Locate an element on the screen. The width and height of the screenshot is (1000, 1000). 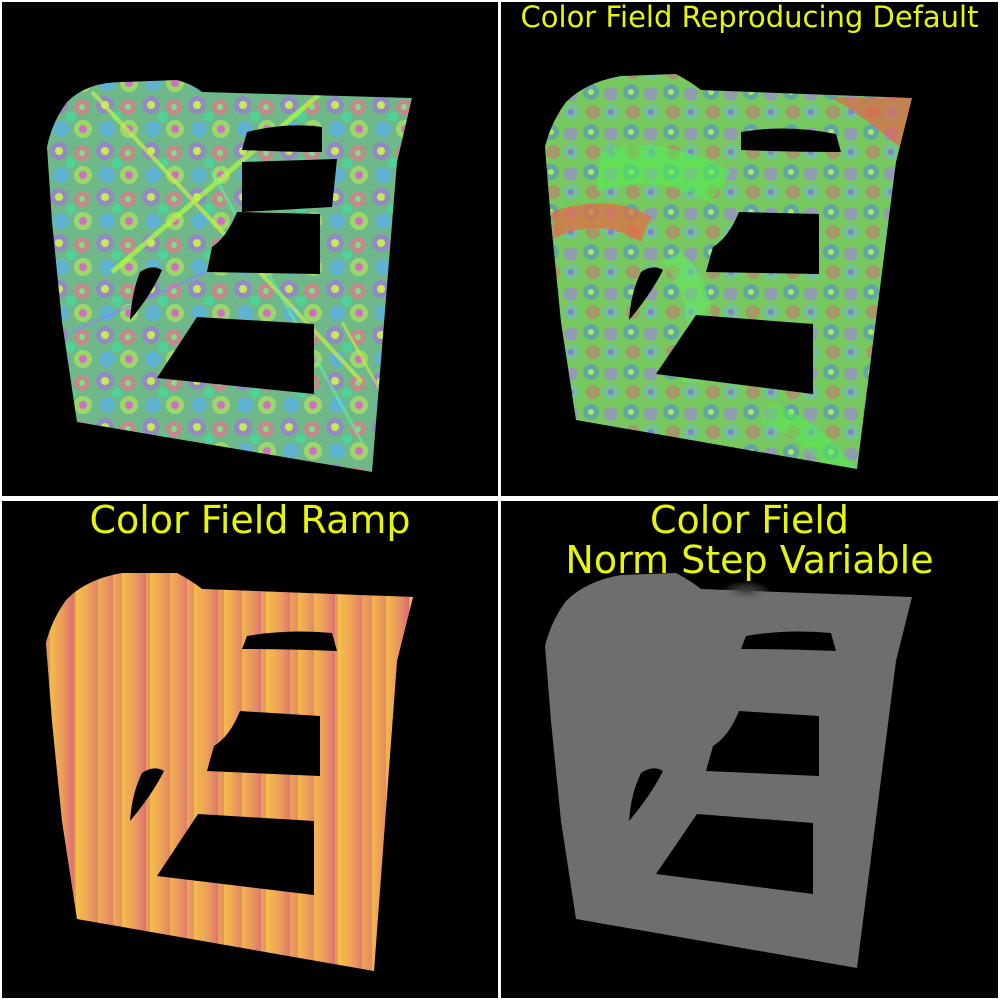
caption-line-1: Color Field is located at coordinates (749, 521).